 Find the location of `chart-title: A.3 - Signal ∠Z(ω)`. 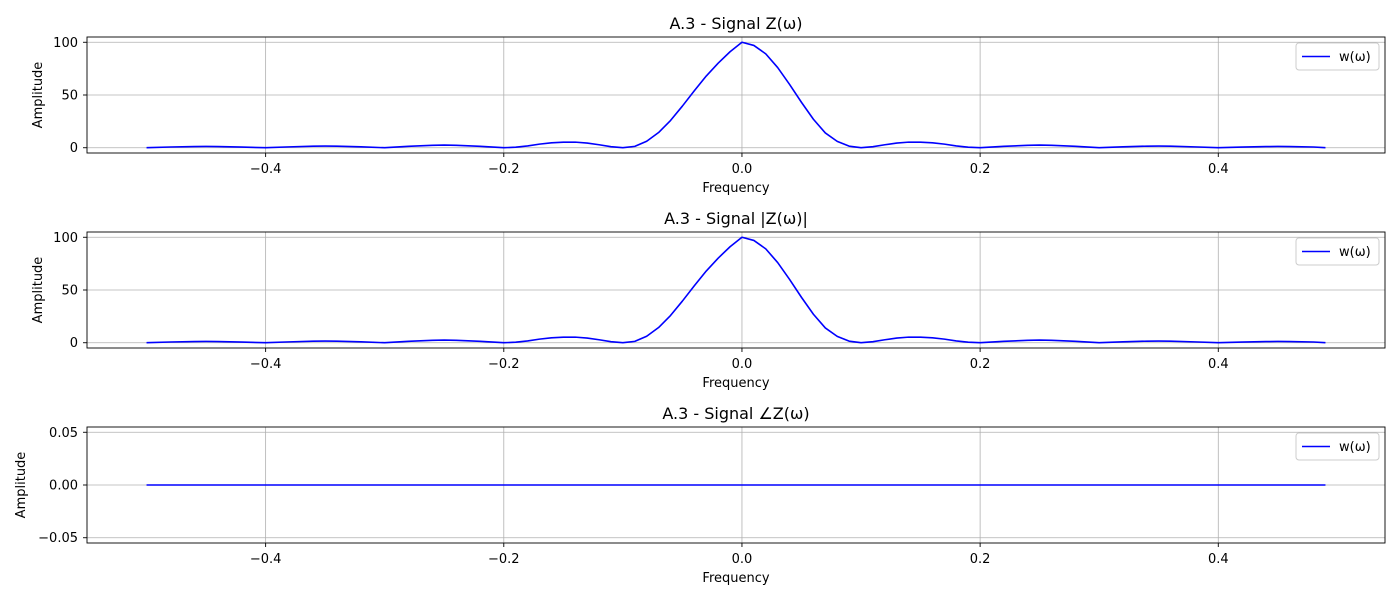

chart-title: A.3 - Signal ∠Z(ω) is located at coordinates (735, 413).